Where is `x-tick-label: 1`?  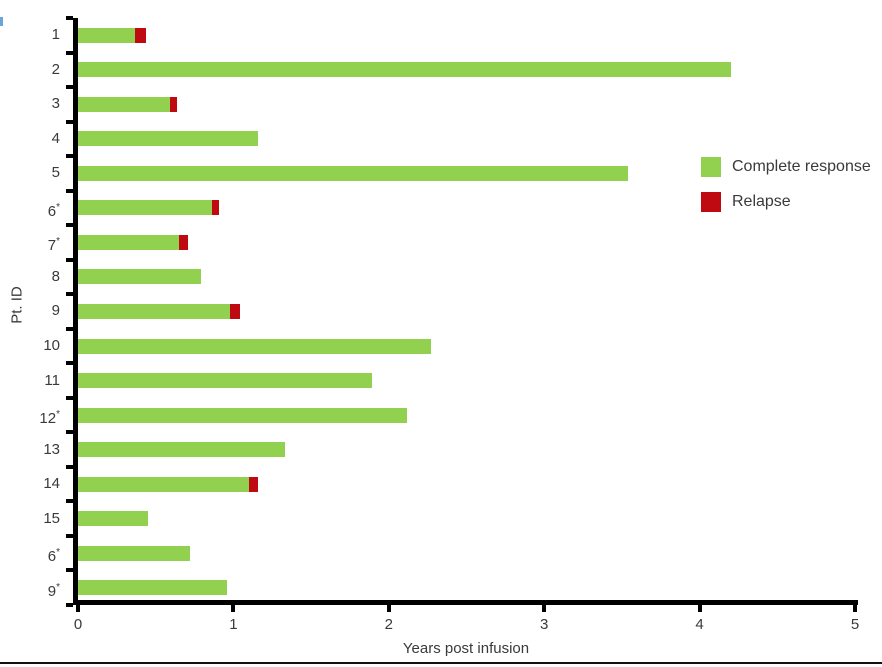 x-tick-label: 1 is located at coordinates (233, 624).